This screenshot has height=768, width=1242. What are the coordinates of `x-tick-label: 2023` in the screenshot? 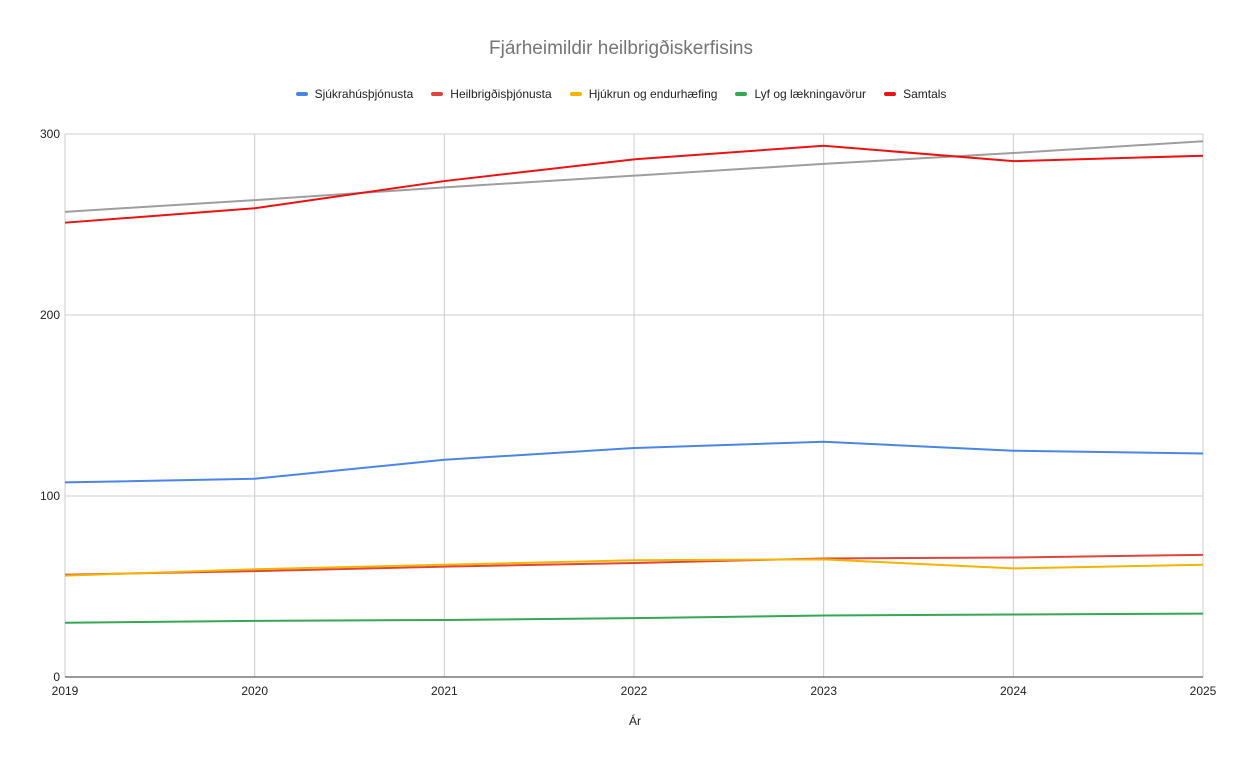 It's located at (823, 691).